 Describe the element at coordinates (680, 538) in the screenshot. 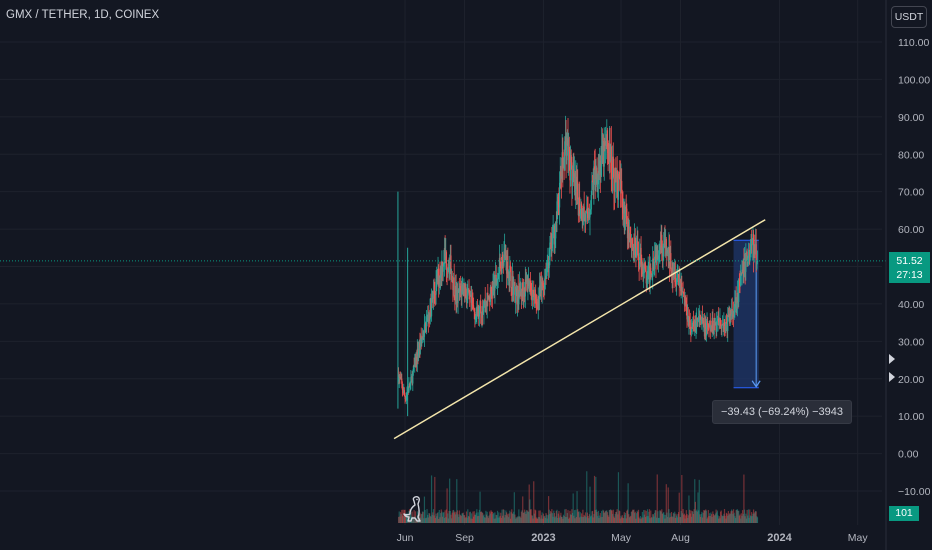

I see `x-tick-label: Aug` at that location.